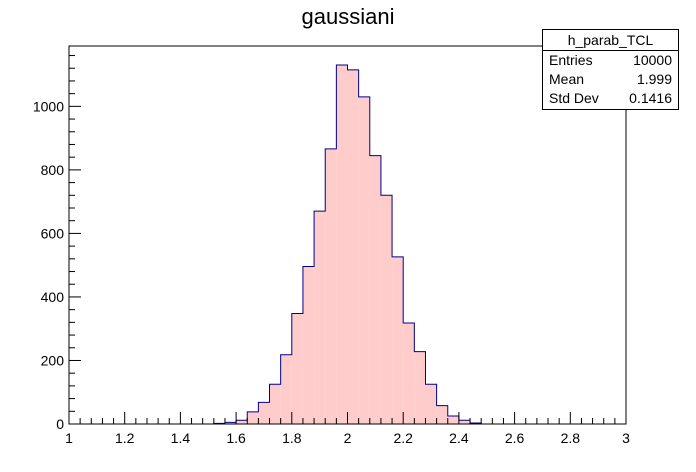 The width and height of the screenshot is (696, 472). What do you see at coordinates (652, 60) in the screenshot?
I see `stats-value: 10000` at bounding box center [652, 60].